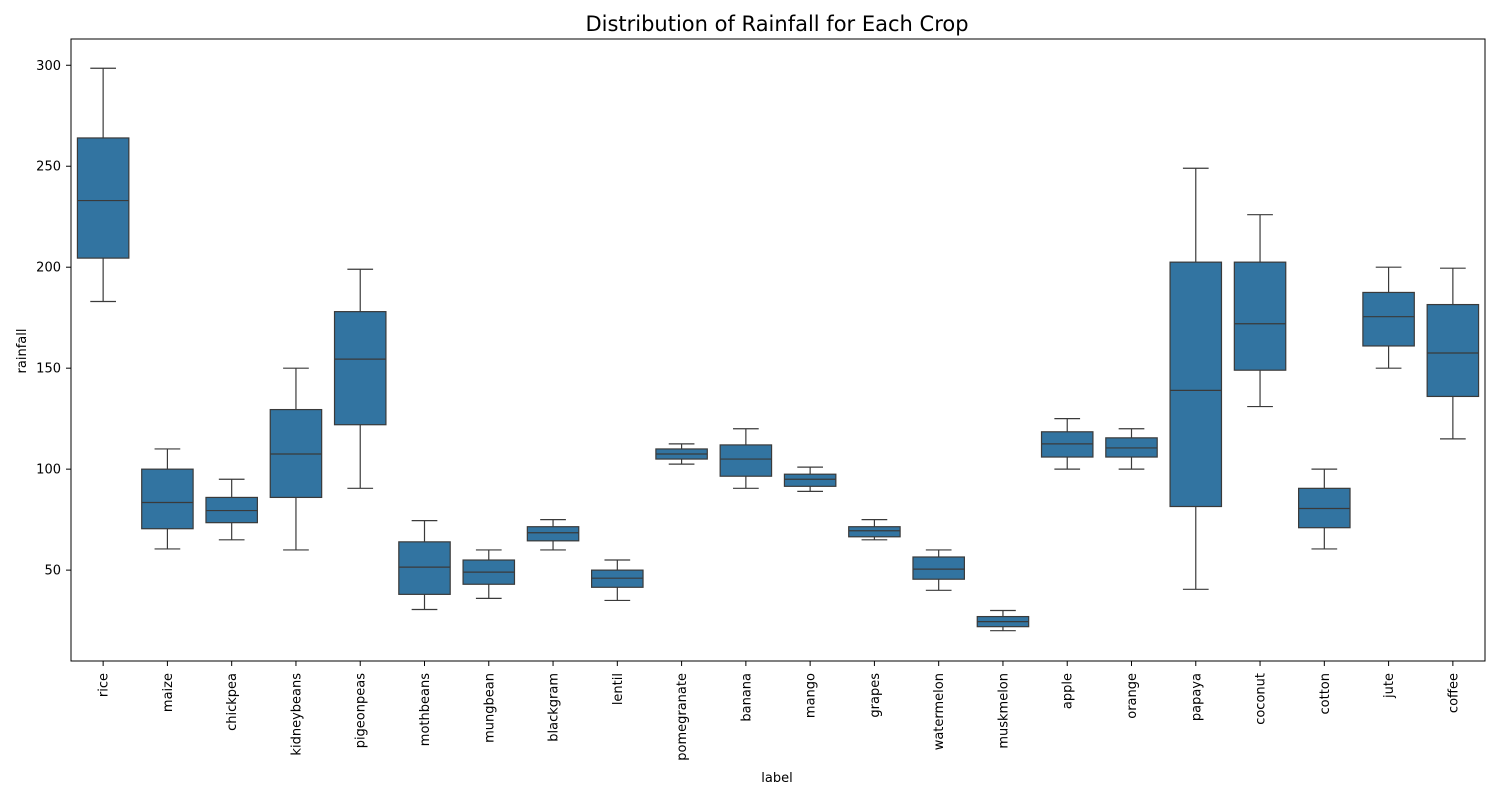 Image resolution: width=1500 pixels, height=800 pixels. I want to click on box-jute, so click(1388, 319).